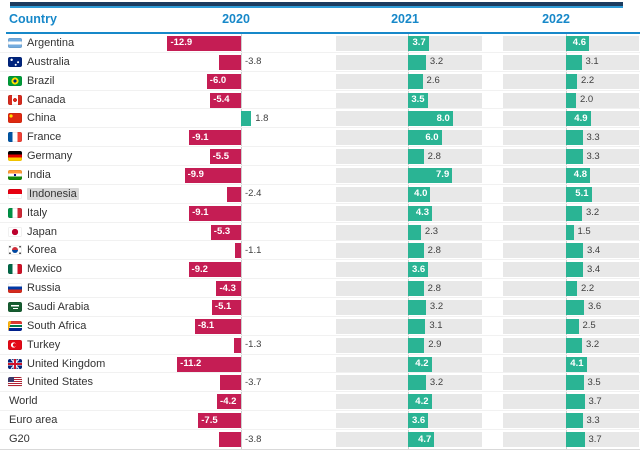 The width and height of the screenshot is (640, 453). I want to click on table-header: Country 2020 2021 2022, so click(320, 20).